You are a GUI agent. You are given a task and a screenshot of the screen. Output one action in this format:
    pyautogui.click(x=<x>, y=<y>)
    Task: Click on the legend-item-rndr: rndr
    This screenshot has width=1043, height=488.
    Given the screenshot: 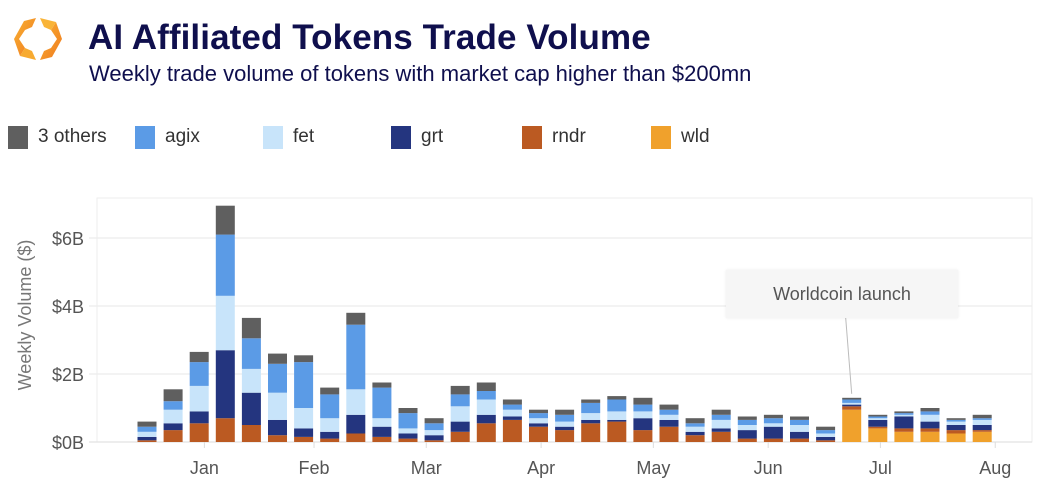 What is the action you would take?
    pyautogui.click(x=554, y=137)
    